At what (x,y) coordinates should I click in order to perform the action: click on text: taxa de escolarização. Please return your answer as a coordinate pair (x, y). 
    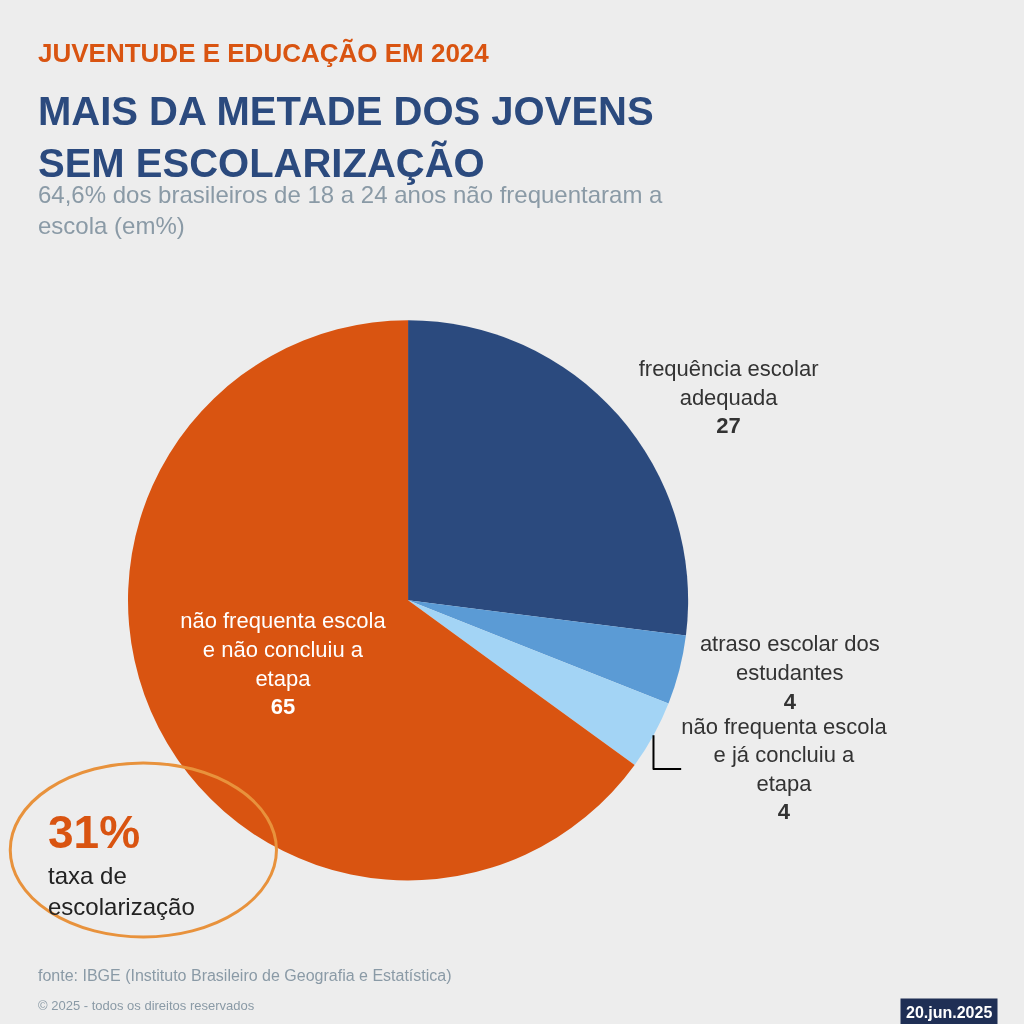
    Looking at the image, I should click on (121, 891).